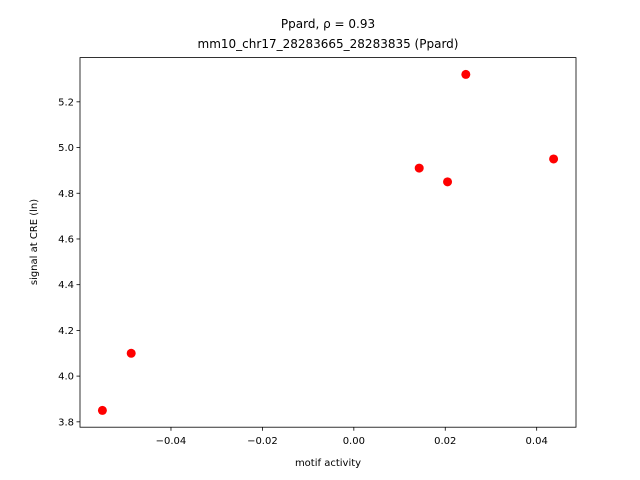  What do you see at coordinates (537, 441) in the screenshot?
I see `x-tick-label: 0.04` at bounding box center [537, 441].